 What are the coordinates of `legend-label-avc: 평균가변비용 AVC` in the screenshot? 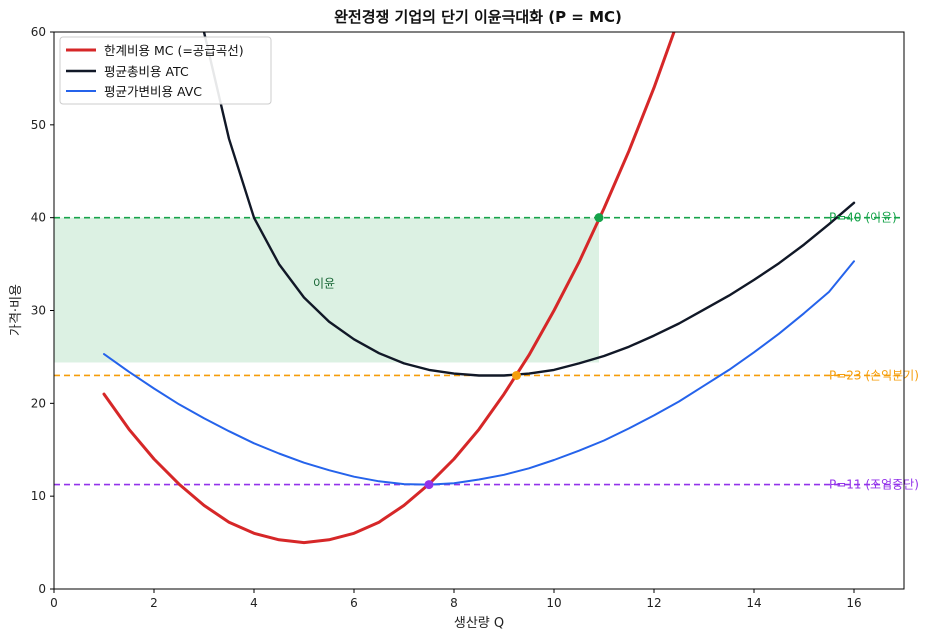 It's located at (153, 91).